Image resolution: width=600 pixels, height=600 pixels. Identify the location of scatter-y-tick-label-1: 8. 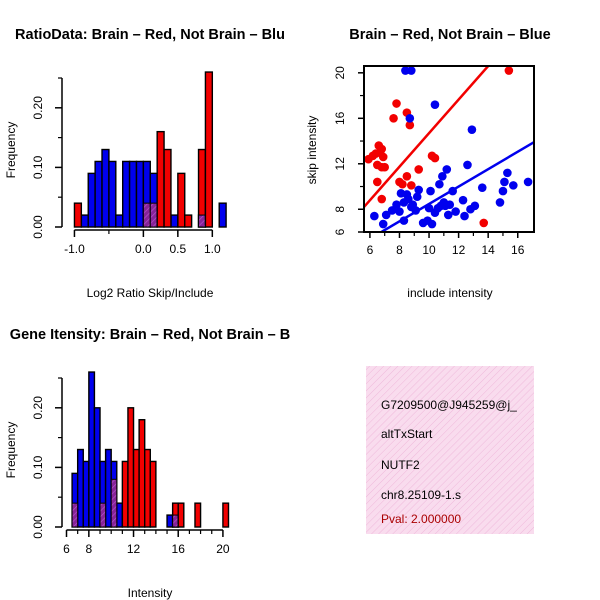
(340, 209).